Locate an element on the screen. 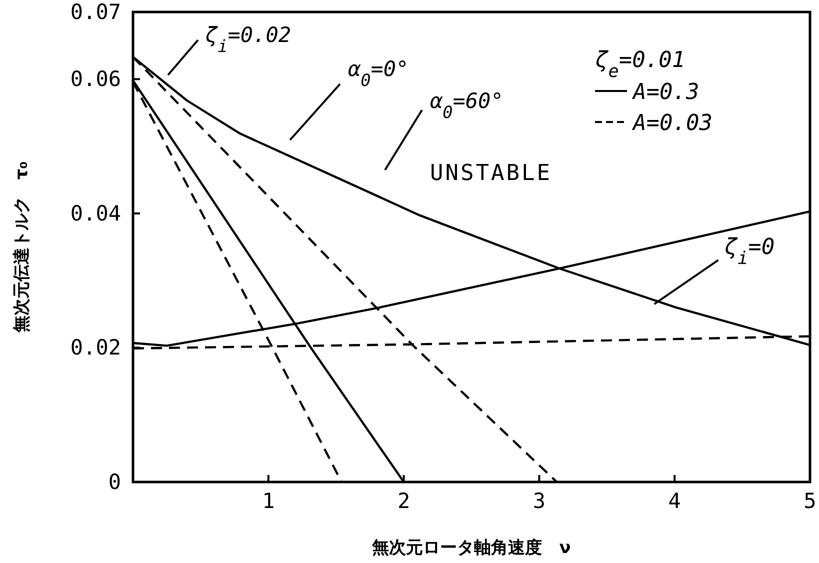 The width and height of the screenshot is (819, 563). legend-title: ζ$_{e}$=0.01 is located at coordinates (640, 65).